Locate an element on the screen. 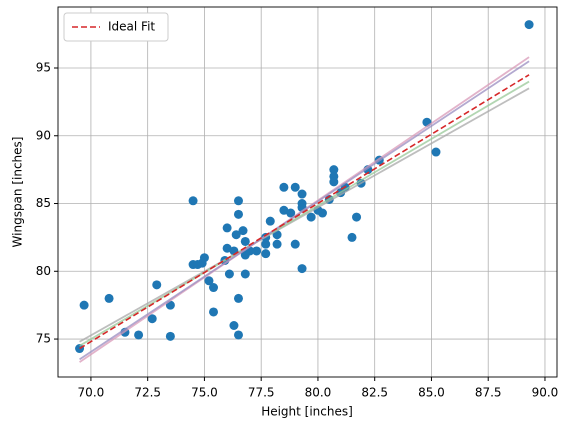 The image size is (572, 432). y-tick-label: 75 is located at coordinates (43, 339).